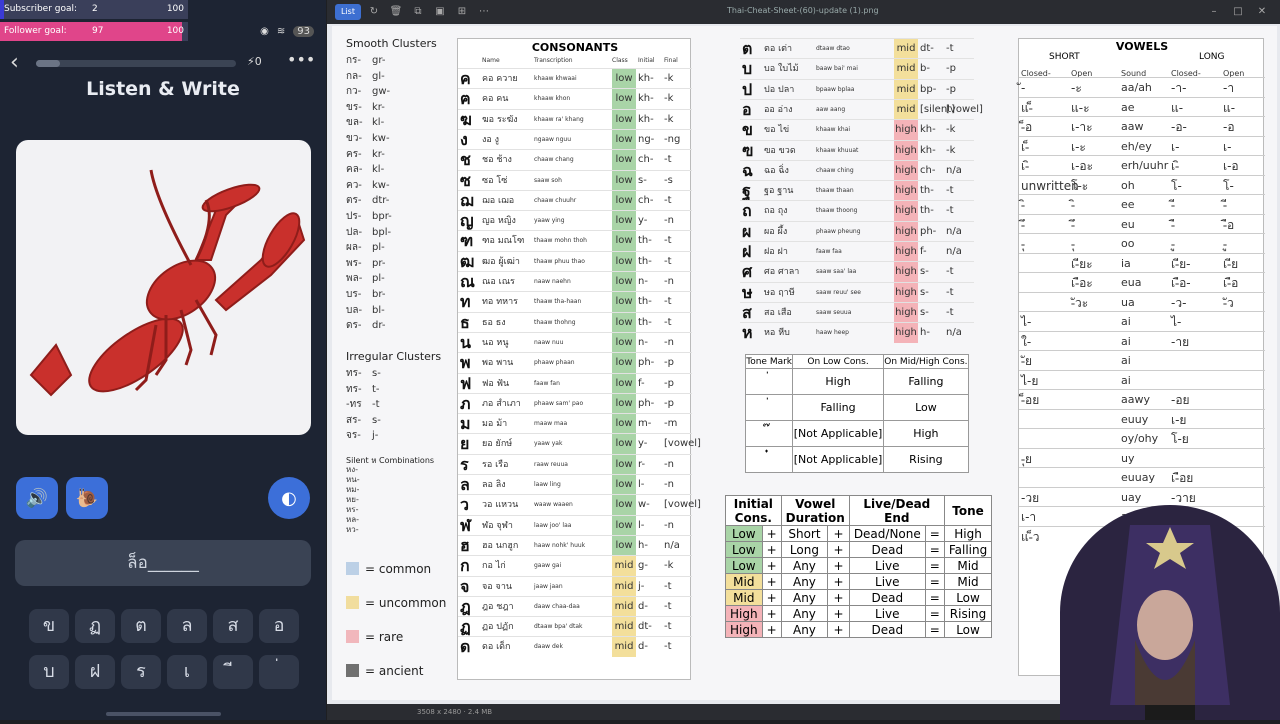 The image size is (1280, 724). Describe the element at coordinates (1175, 166) in the screenshot. I see `vowel-cell: เ-ิ` at that location.